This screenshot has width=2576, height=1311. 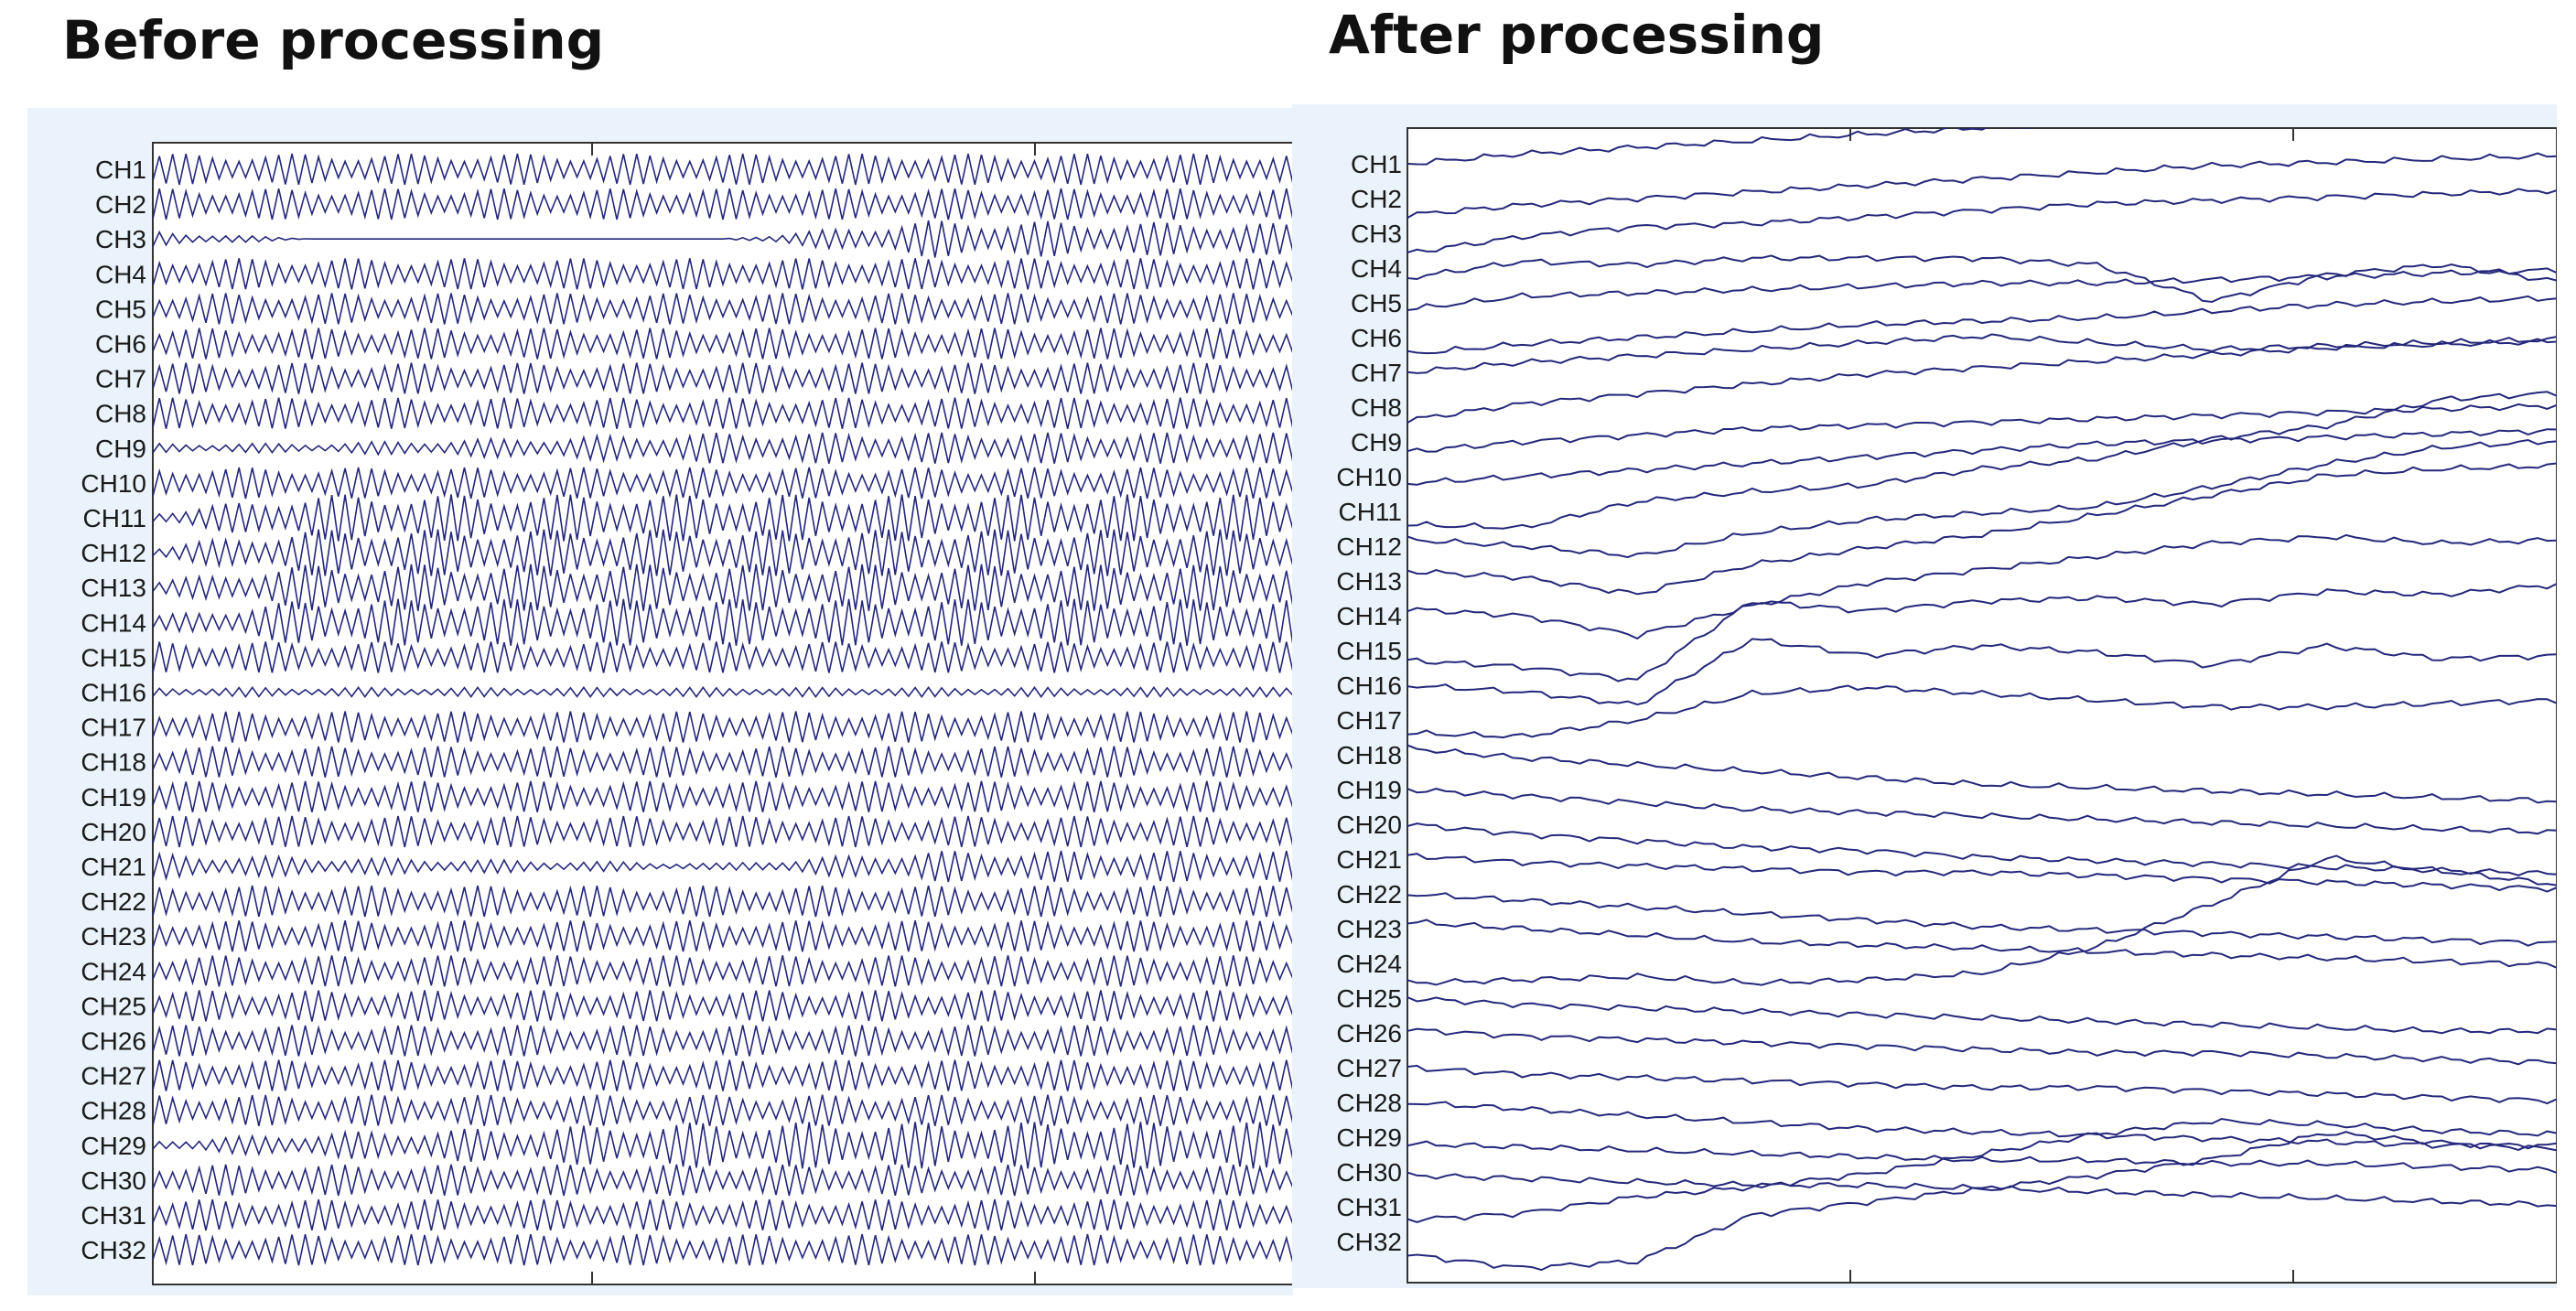 What do you see at coordinates (1982, 1084) in the screenshot?
I see `processed-trace-ch27` at bounding box center [1982, 1084].